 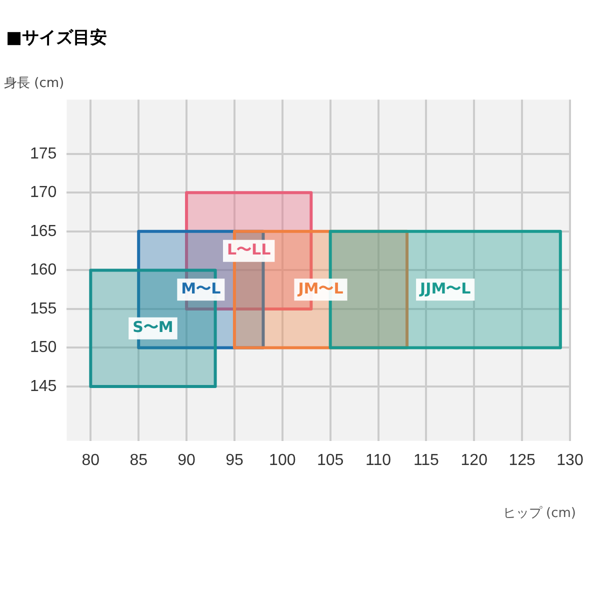 What do you see at coordinates (139, 460) in the screenshot?
I see `x-tick-label: 85` at bounding box center [139, 460].